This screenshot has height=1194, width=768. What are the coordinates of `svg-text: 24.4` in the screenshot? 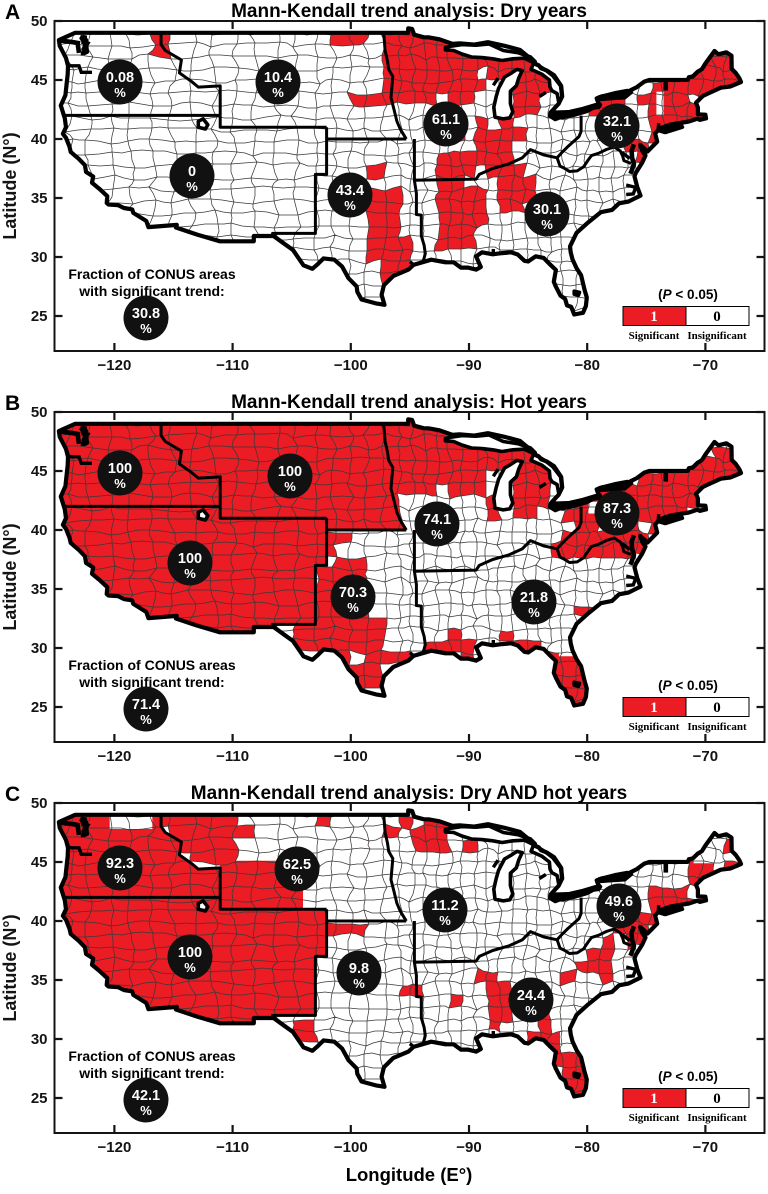 It's located at (531, 996).